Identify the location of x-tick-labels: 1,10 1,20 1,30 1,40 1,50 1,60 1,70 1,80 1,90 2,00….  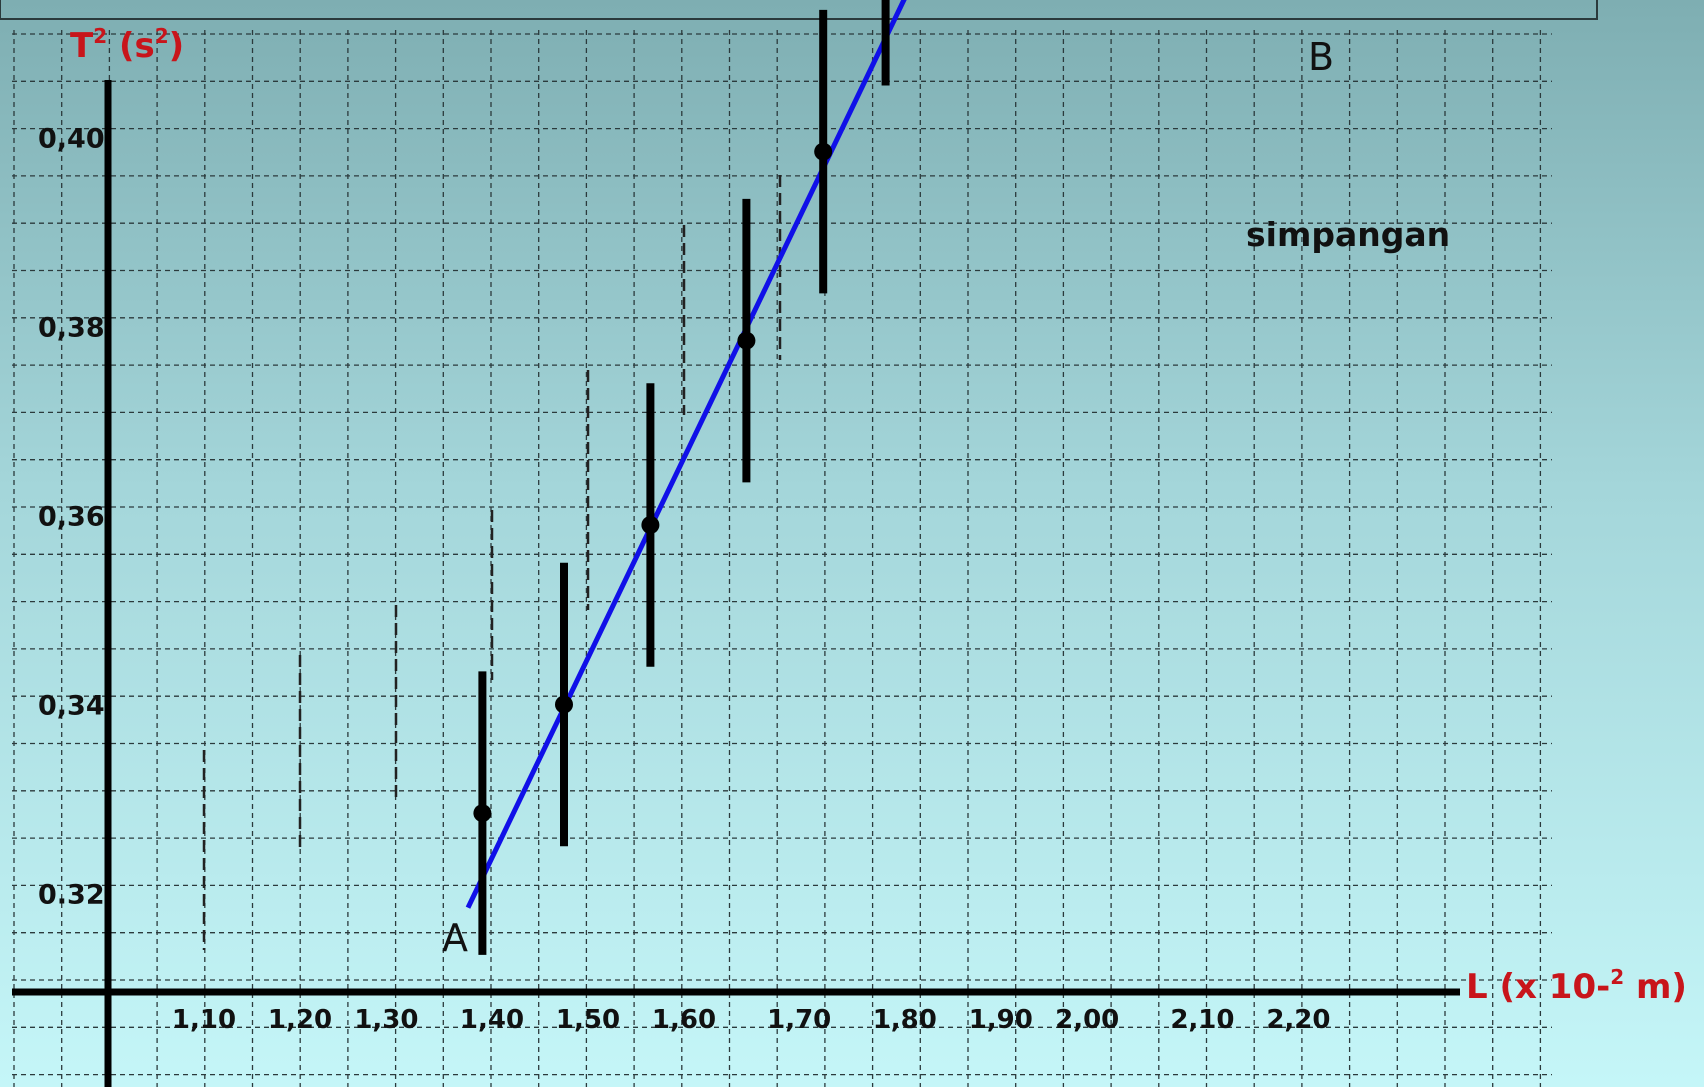
(751, 1020).